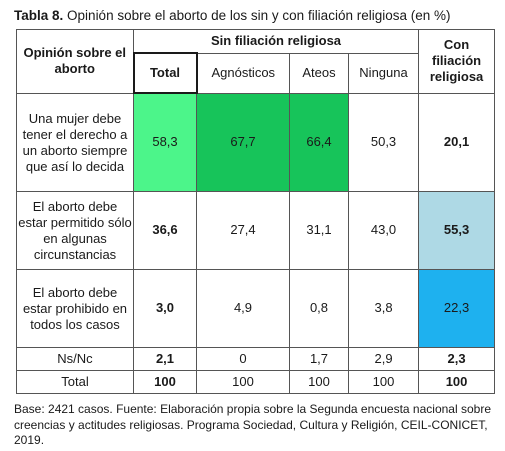 The width and height of the screenshot is (505, 451). What do you see at coordinates (319, 358) in the screenshot?
I see `cell-value: 1,7` at bounding box center [319, 358].